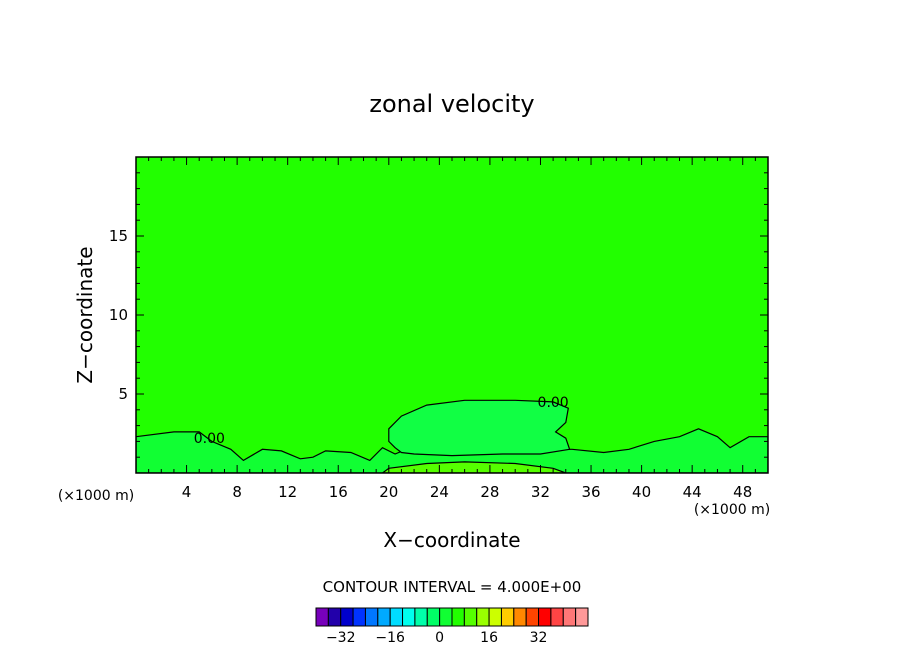 The height and width of the screenshot is (654, 904). I want to click on y-tick-label: 5, so click(123, 394).